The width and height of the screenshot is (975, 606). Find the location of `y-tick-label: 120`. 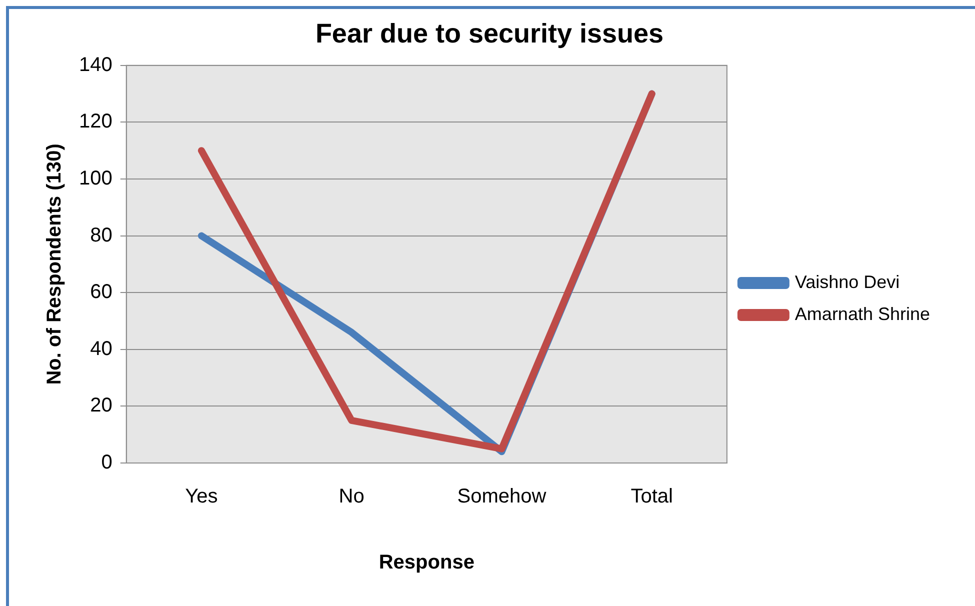

y-tick-label: 120 is located at coordinates (95, 121).